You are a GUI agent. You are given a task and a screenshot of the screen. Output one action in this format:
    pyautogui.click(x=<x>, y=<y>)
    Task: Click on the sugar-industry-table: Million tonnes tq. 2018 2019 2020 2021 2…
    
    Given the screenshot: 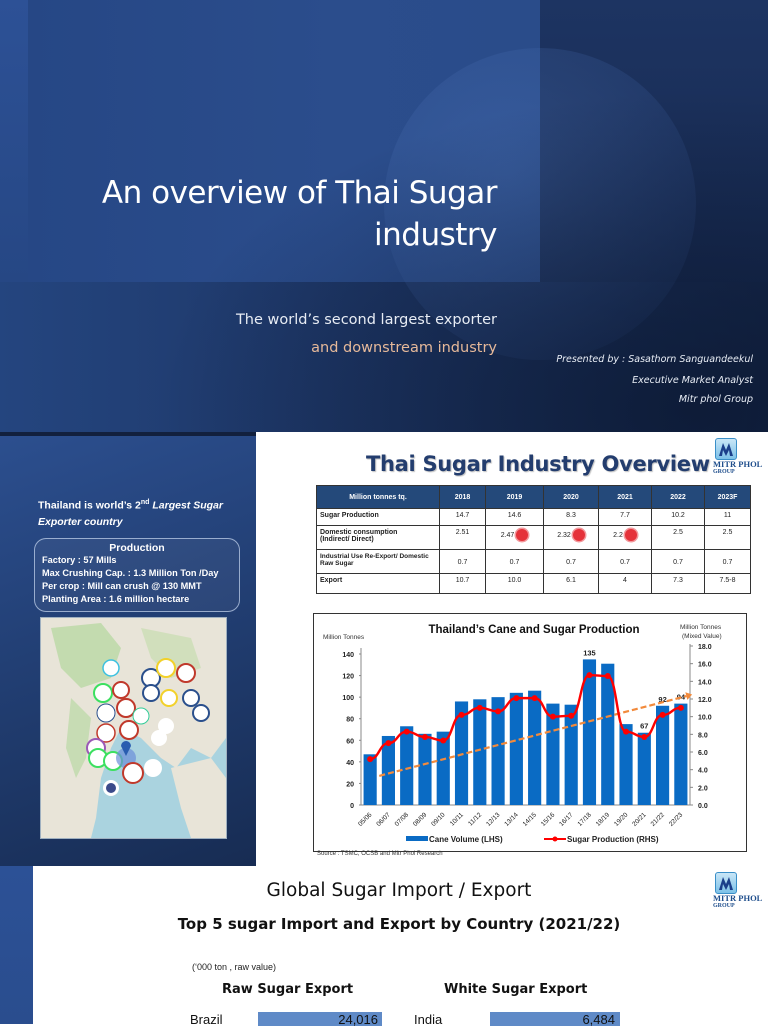 What is the action you would take?
    pyautogui.click(x=533, y=539)
    